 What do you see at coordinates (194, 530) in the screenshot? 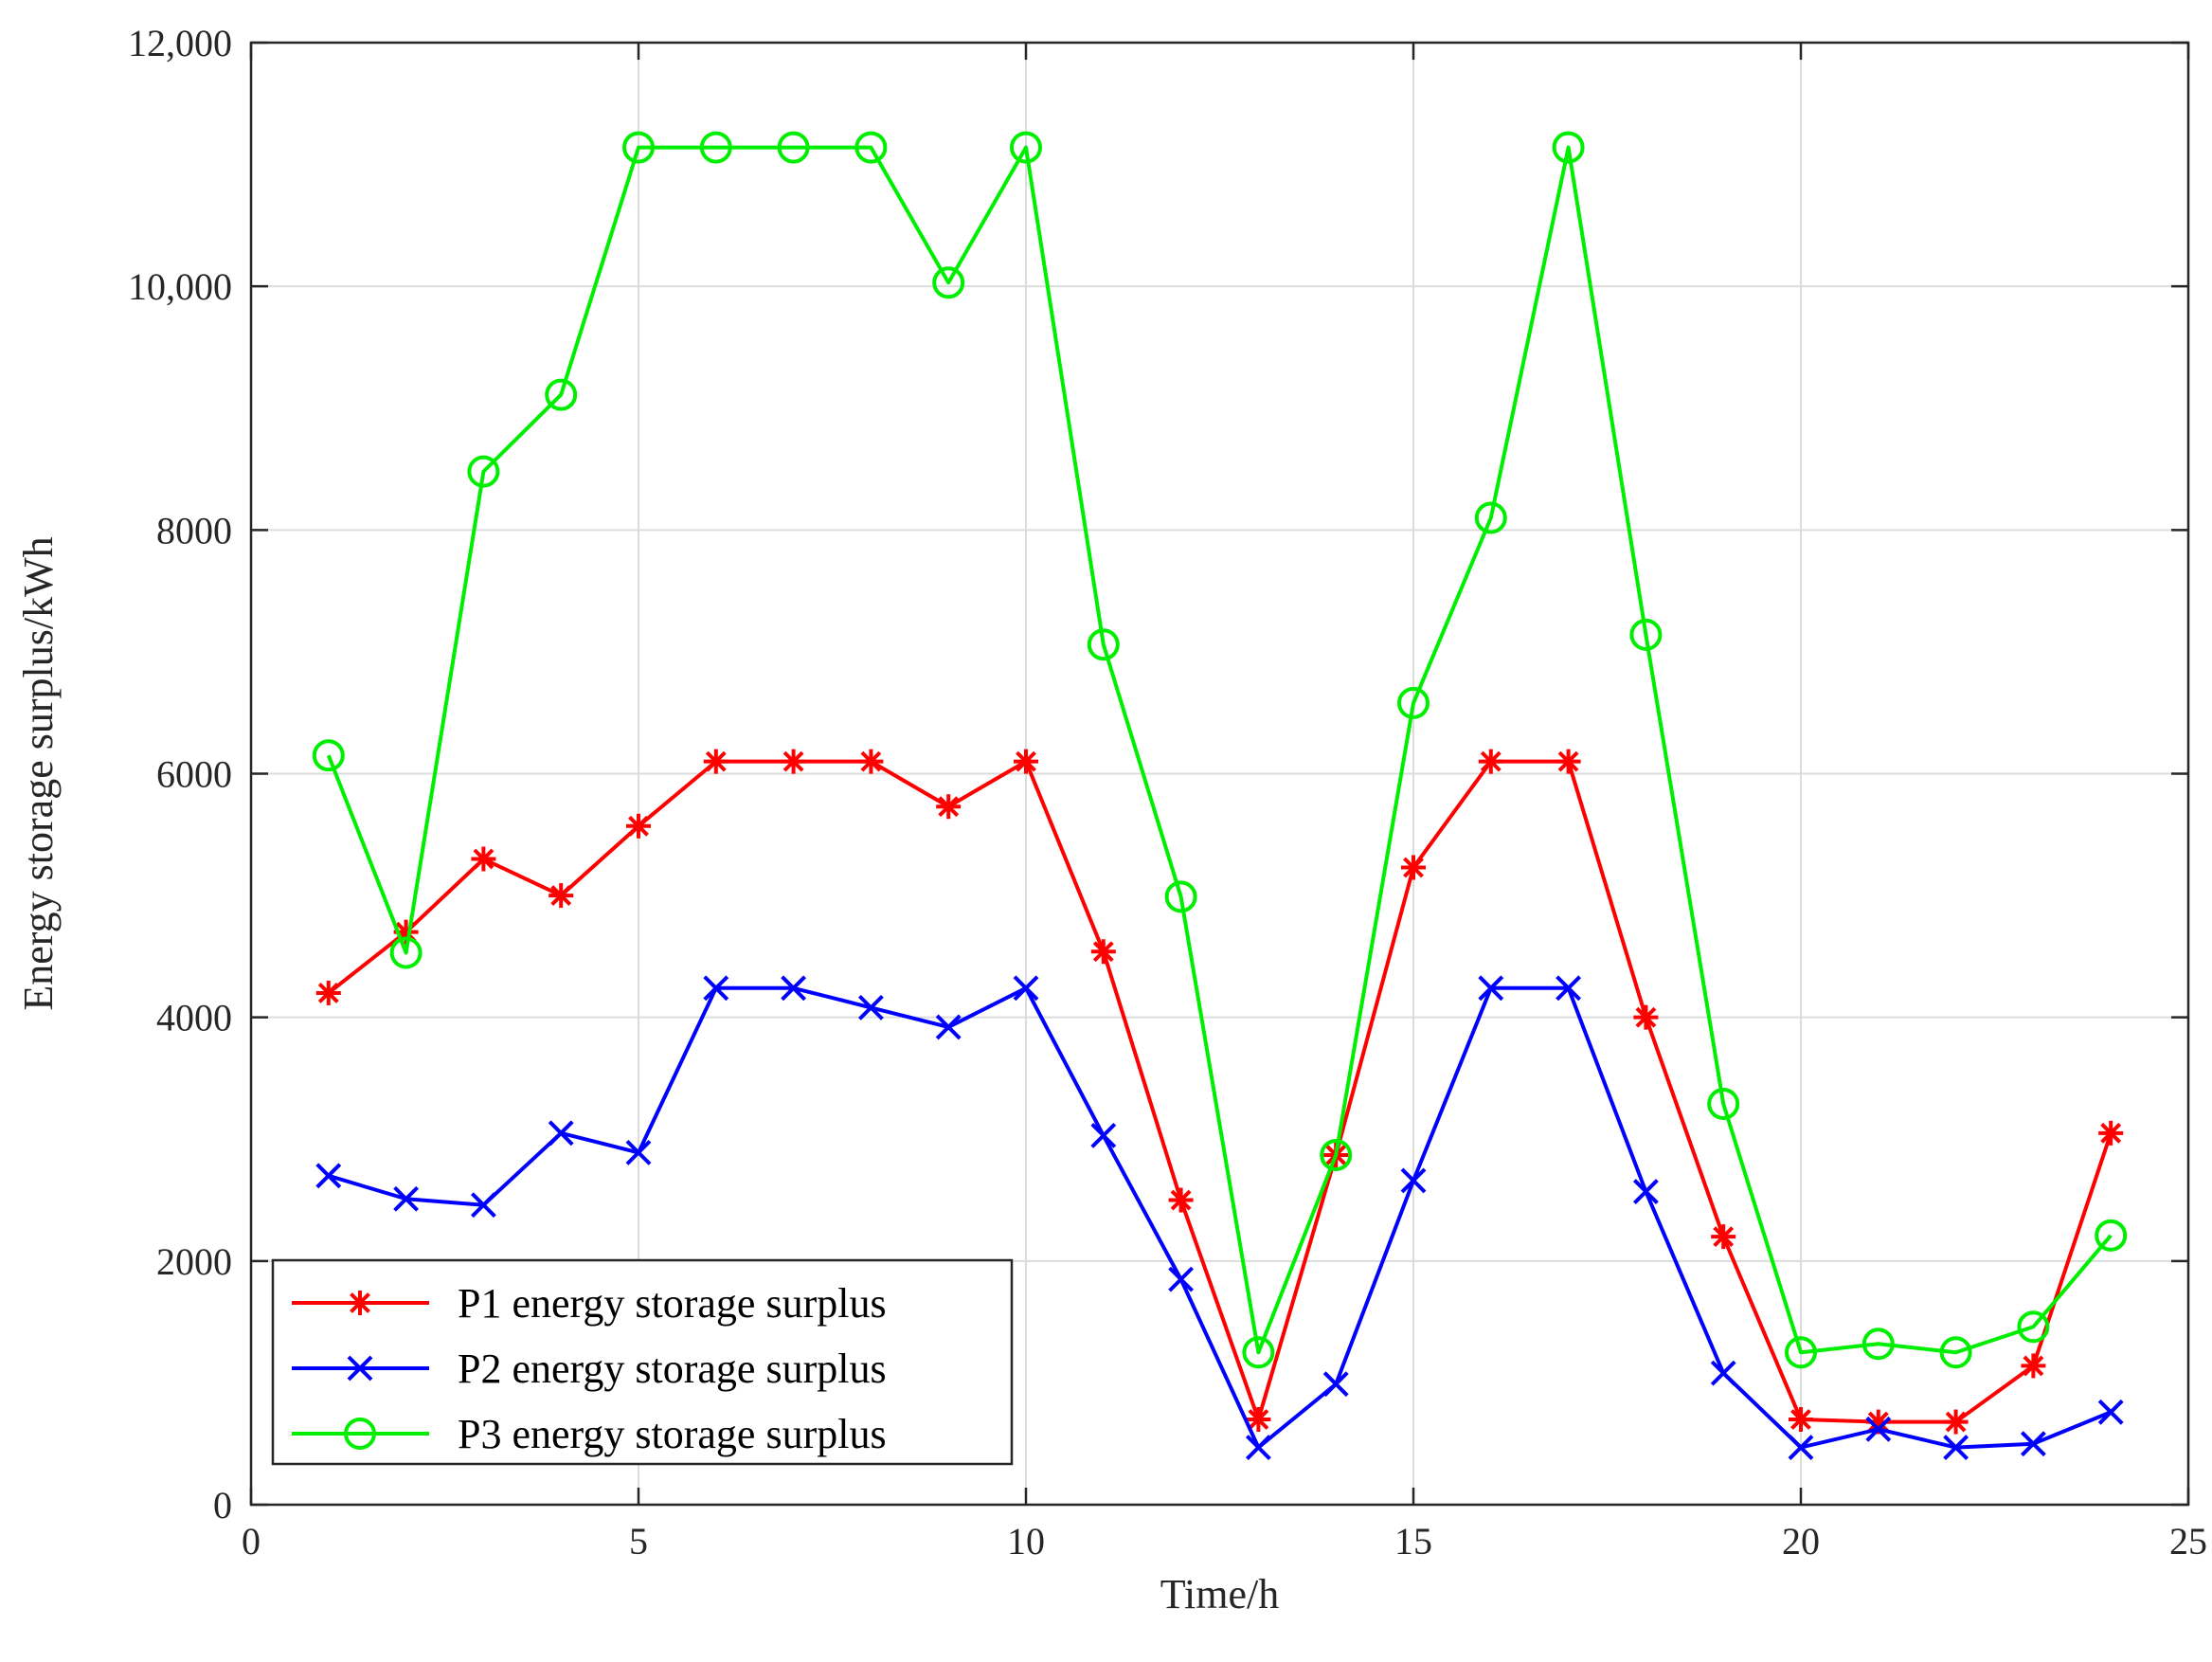
I see `y-tick-label: 8000` at bounding box center [194, 530].